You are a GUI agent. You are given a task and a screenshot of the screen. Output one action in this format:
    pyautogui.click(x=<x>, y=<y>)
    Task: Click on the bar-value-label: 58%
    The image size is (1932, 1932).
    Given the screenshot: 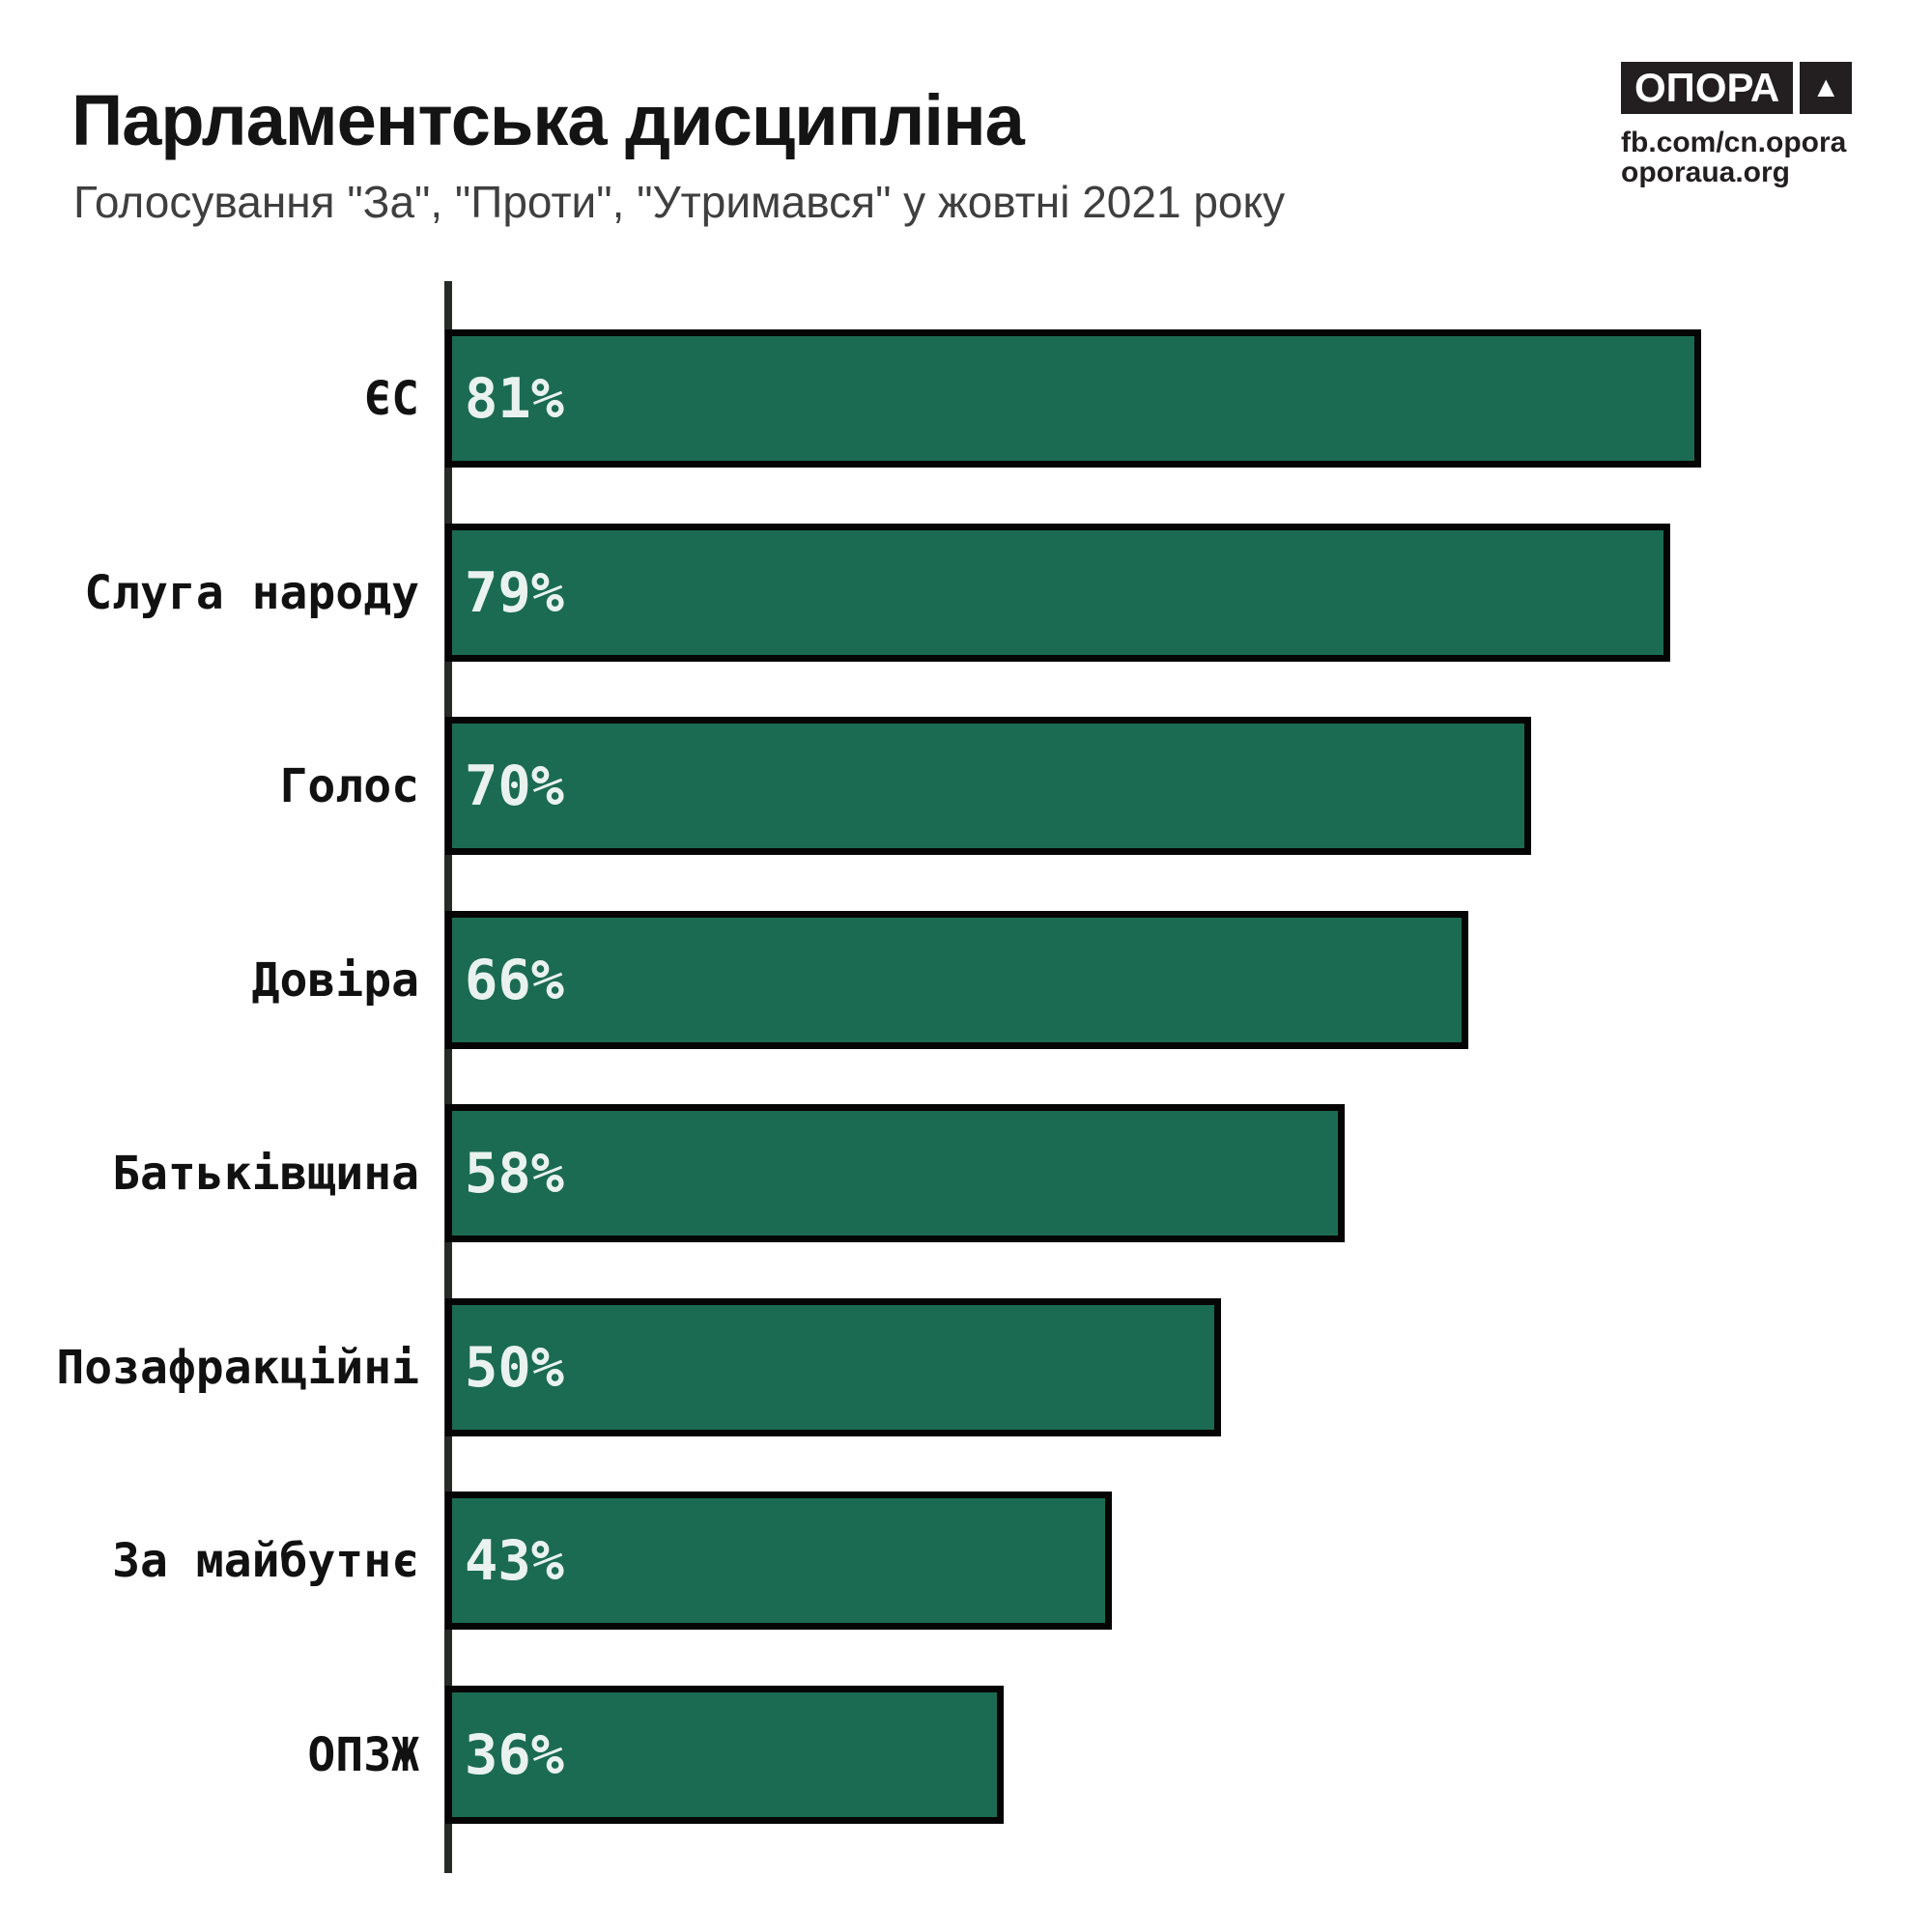 What is the action you would take?
    pyautogui.click(x=514, y=1173)
    